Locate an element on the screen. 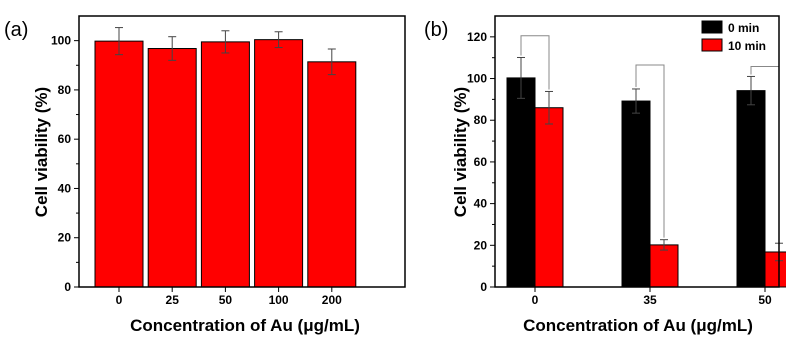  panel-b-legend: 0 min 10 min is located at coordinates (733, 36).